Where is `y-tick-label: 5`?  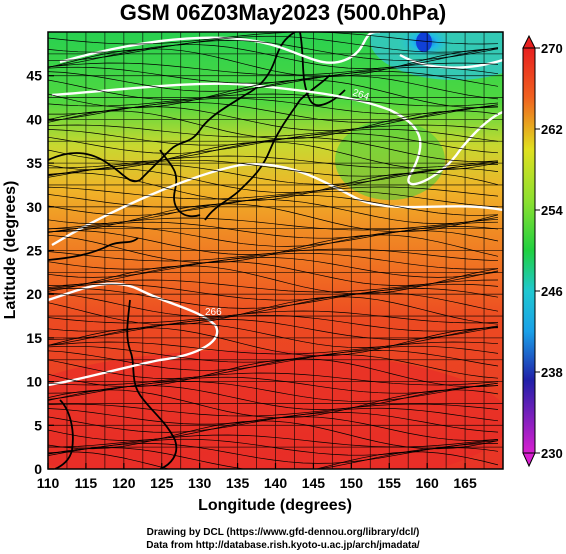
y-tick-label: 5 is located at coordinates (38, 425).